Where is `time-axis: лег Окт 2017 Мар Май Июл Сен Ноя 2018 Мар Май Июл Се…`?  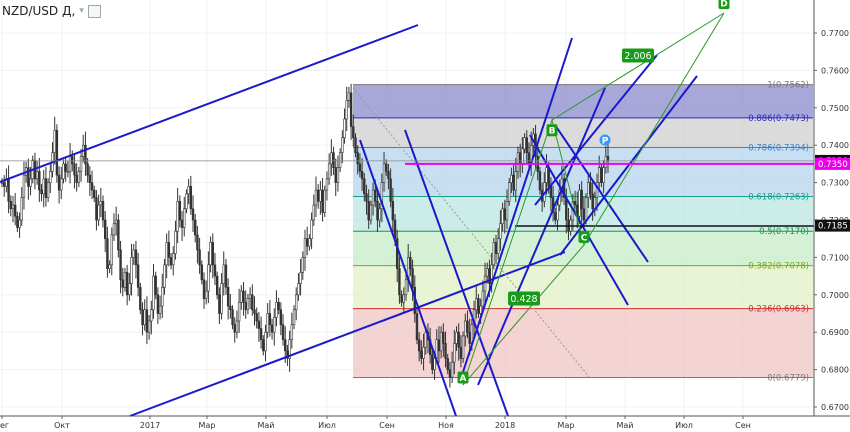 time-axis: лег Окт 2017 Мар Май Июл Сен Ноя 2018 Мар Май Июл Се… is located at coordinates (375, 423).